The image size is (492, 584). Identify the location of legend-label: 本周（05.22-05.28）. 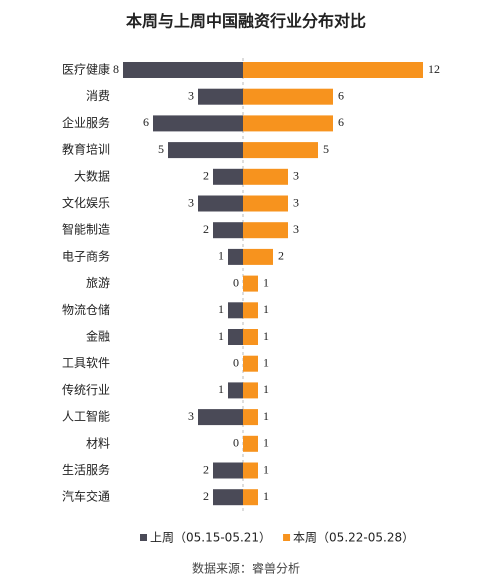
(353, 538).